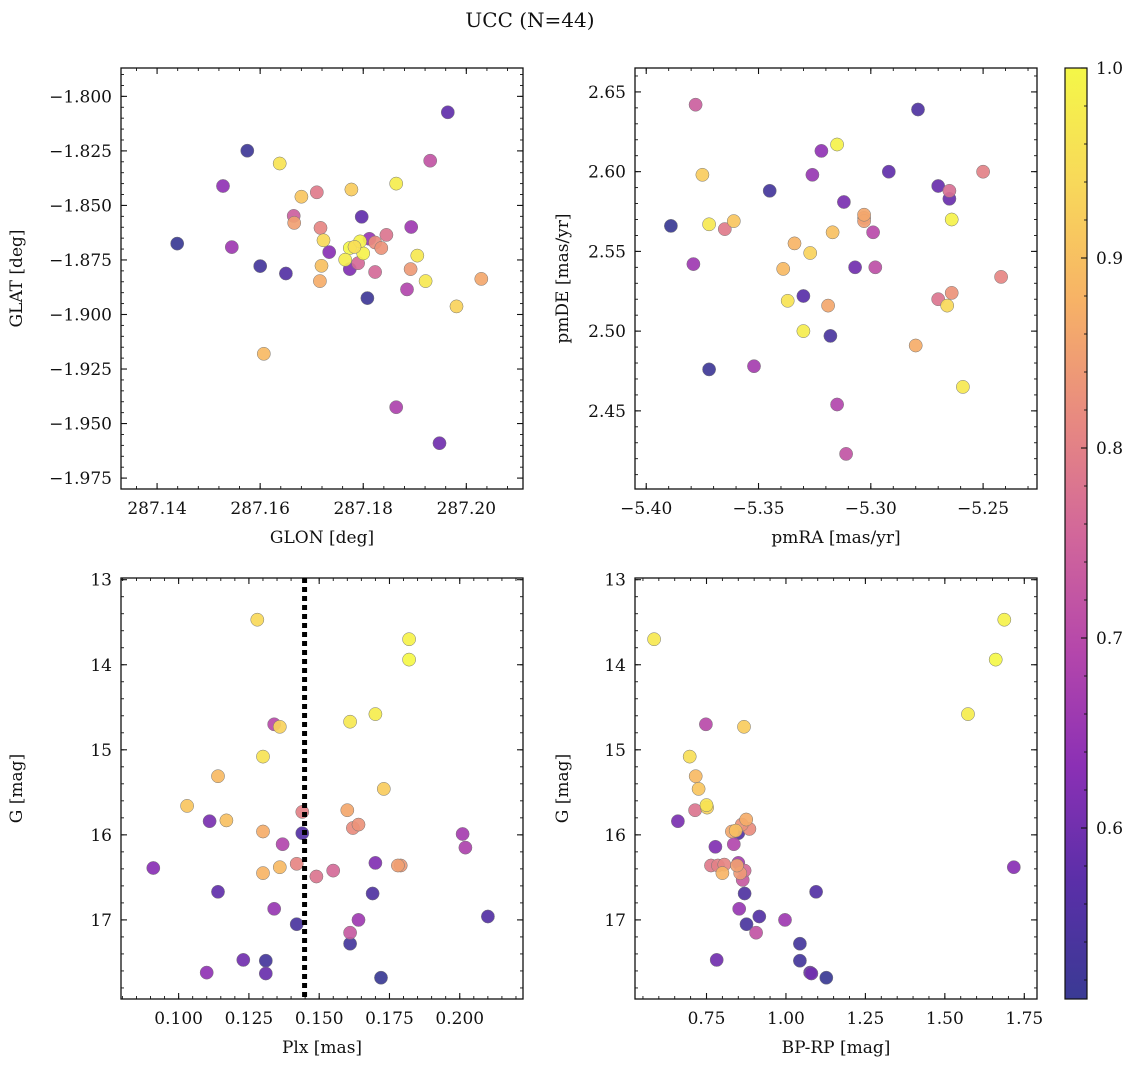 The height and width of the screenshot is (1067, 1136). What do you see at coordinates (17, 788) in the screenshot?
I see `y-axis-label: G [mag]` at bounding box center [17, 788].